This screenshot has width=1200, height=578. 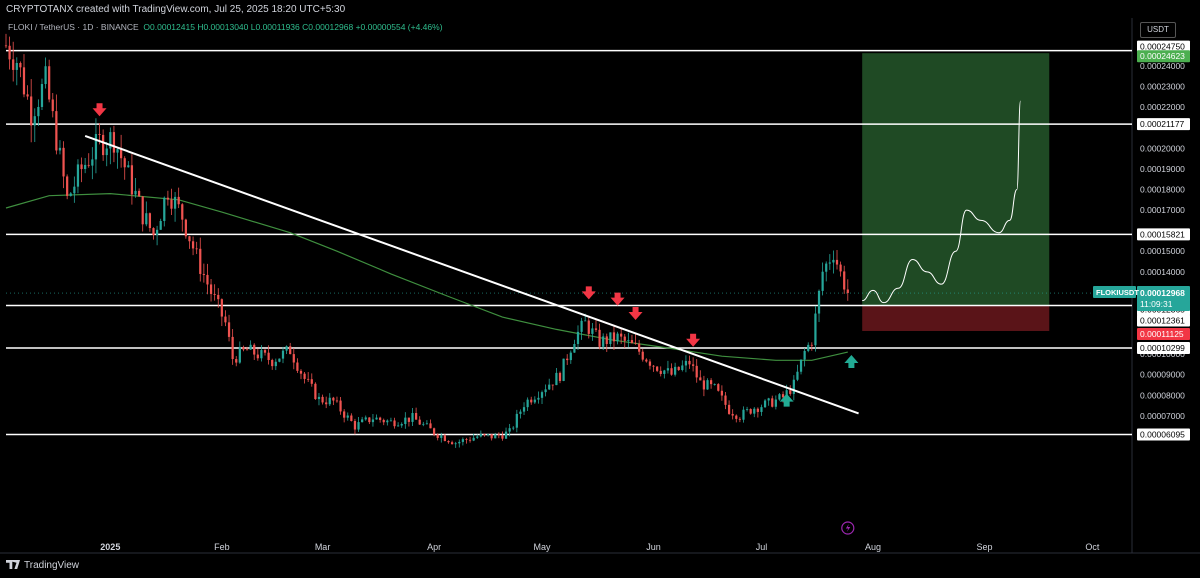 I want to click on ohlc-close: C0.00012968, so click(x=328, y=27).